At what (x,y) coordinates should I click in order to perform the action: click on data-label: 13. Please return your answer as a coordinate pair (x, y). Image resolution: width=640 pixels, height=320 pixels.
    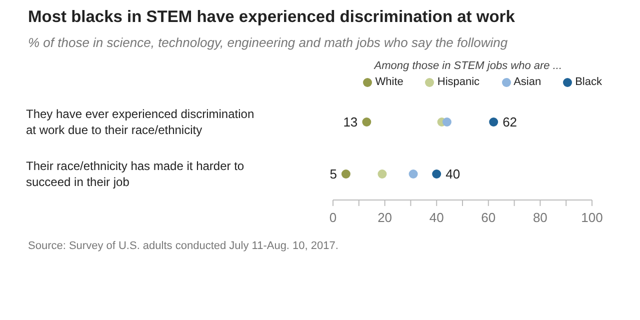
    Looking at the image, I should click on (350, 122).